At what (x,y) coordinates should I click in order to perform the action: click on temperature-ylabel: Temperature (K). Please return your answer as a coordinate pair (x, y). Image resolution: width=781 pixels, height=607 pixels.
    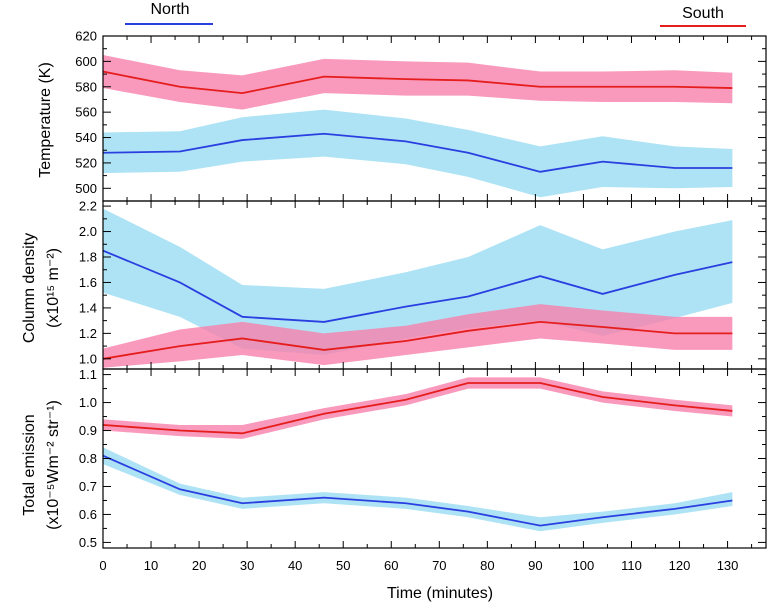
    Looking at the image, I should click on (45, 120).